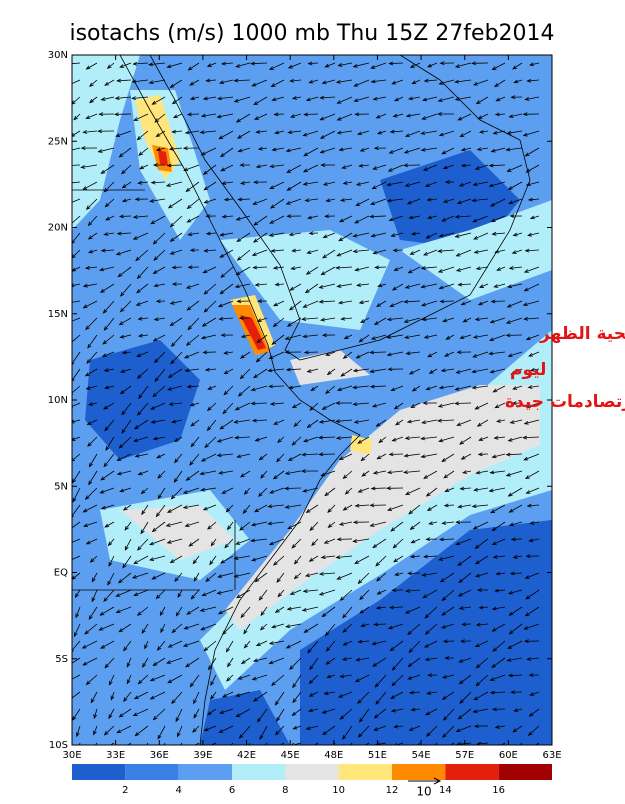 This screenshot has height=804, width=625. What do you see at coordinates (421, 755) in the screenshot?
I see `lon-tick-label: 54E` at bounding box center [421, 755].